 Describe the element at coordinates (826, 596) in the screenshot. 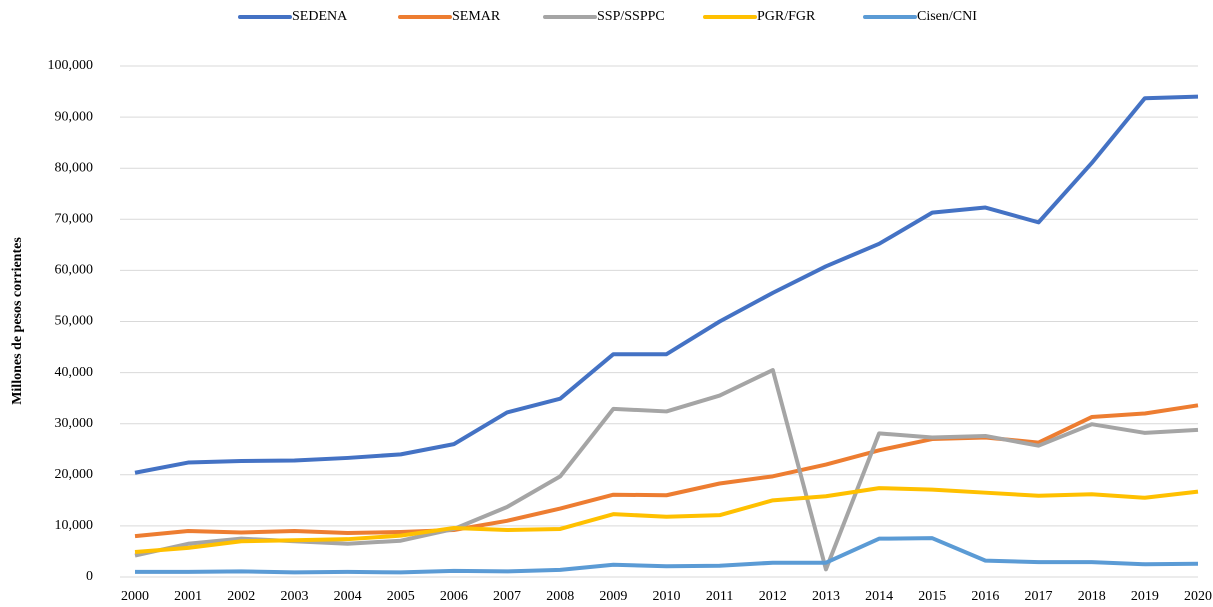

I see `x-tick-label: 2013` at that location.